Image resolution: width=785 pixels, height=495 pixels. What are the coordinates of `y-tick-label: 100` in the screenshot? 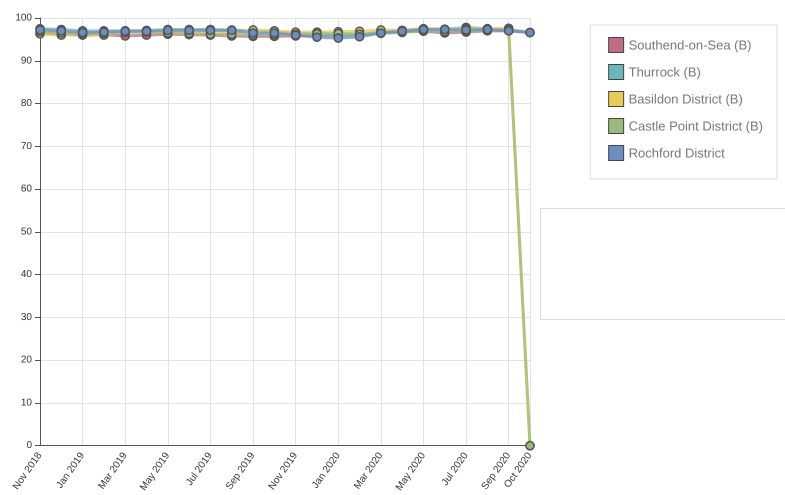 It's located at (23, 18).